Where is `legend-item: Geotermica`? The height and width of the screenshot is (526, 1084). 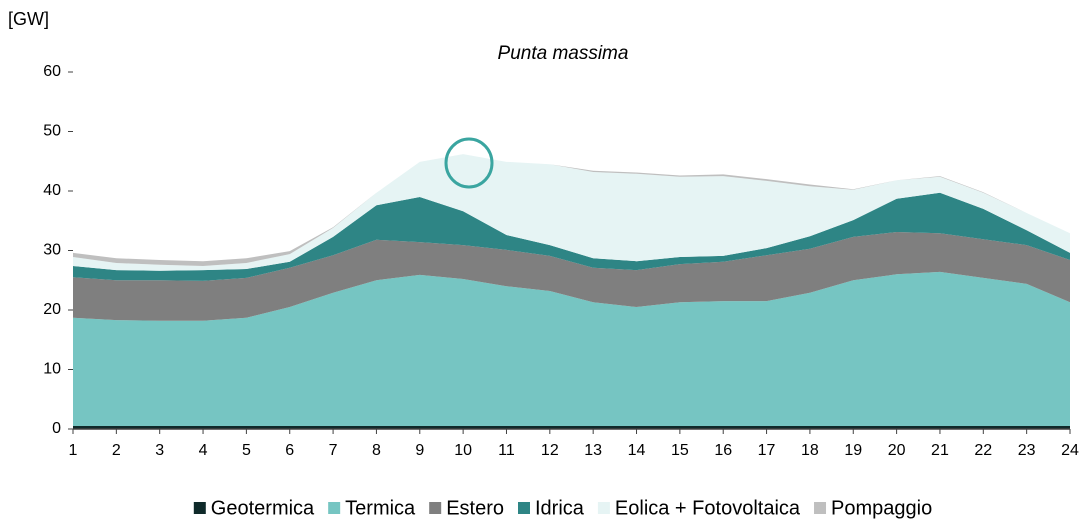 legend-item: Geotermica is located at coordinates (254, 508).